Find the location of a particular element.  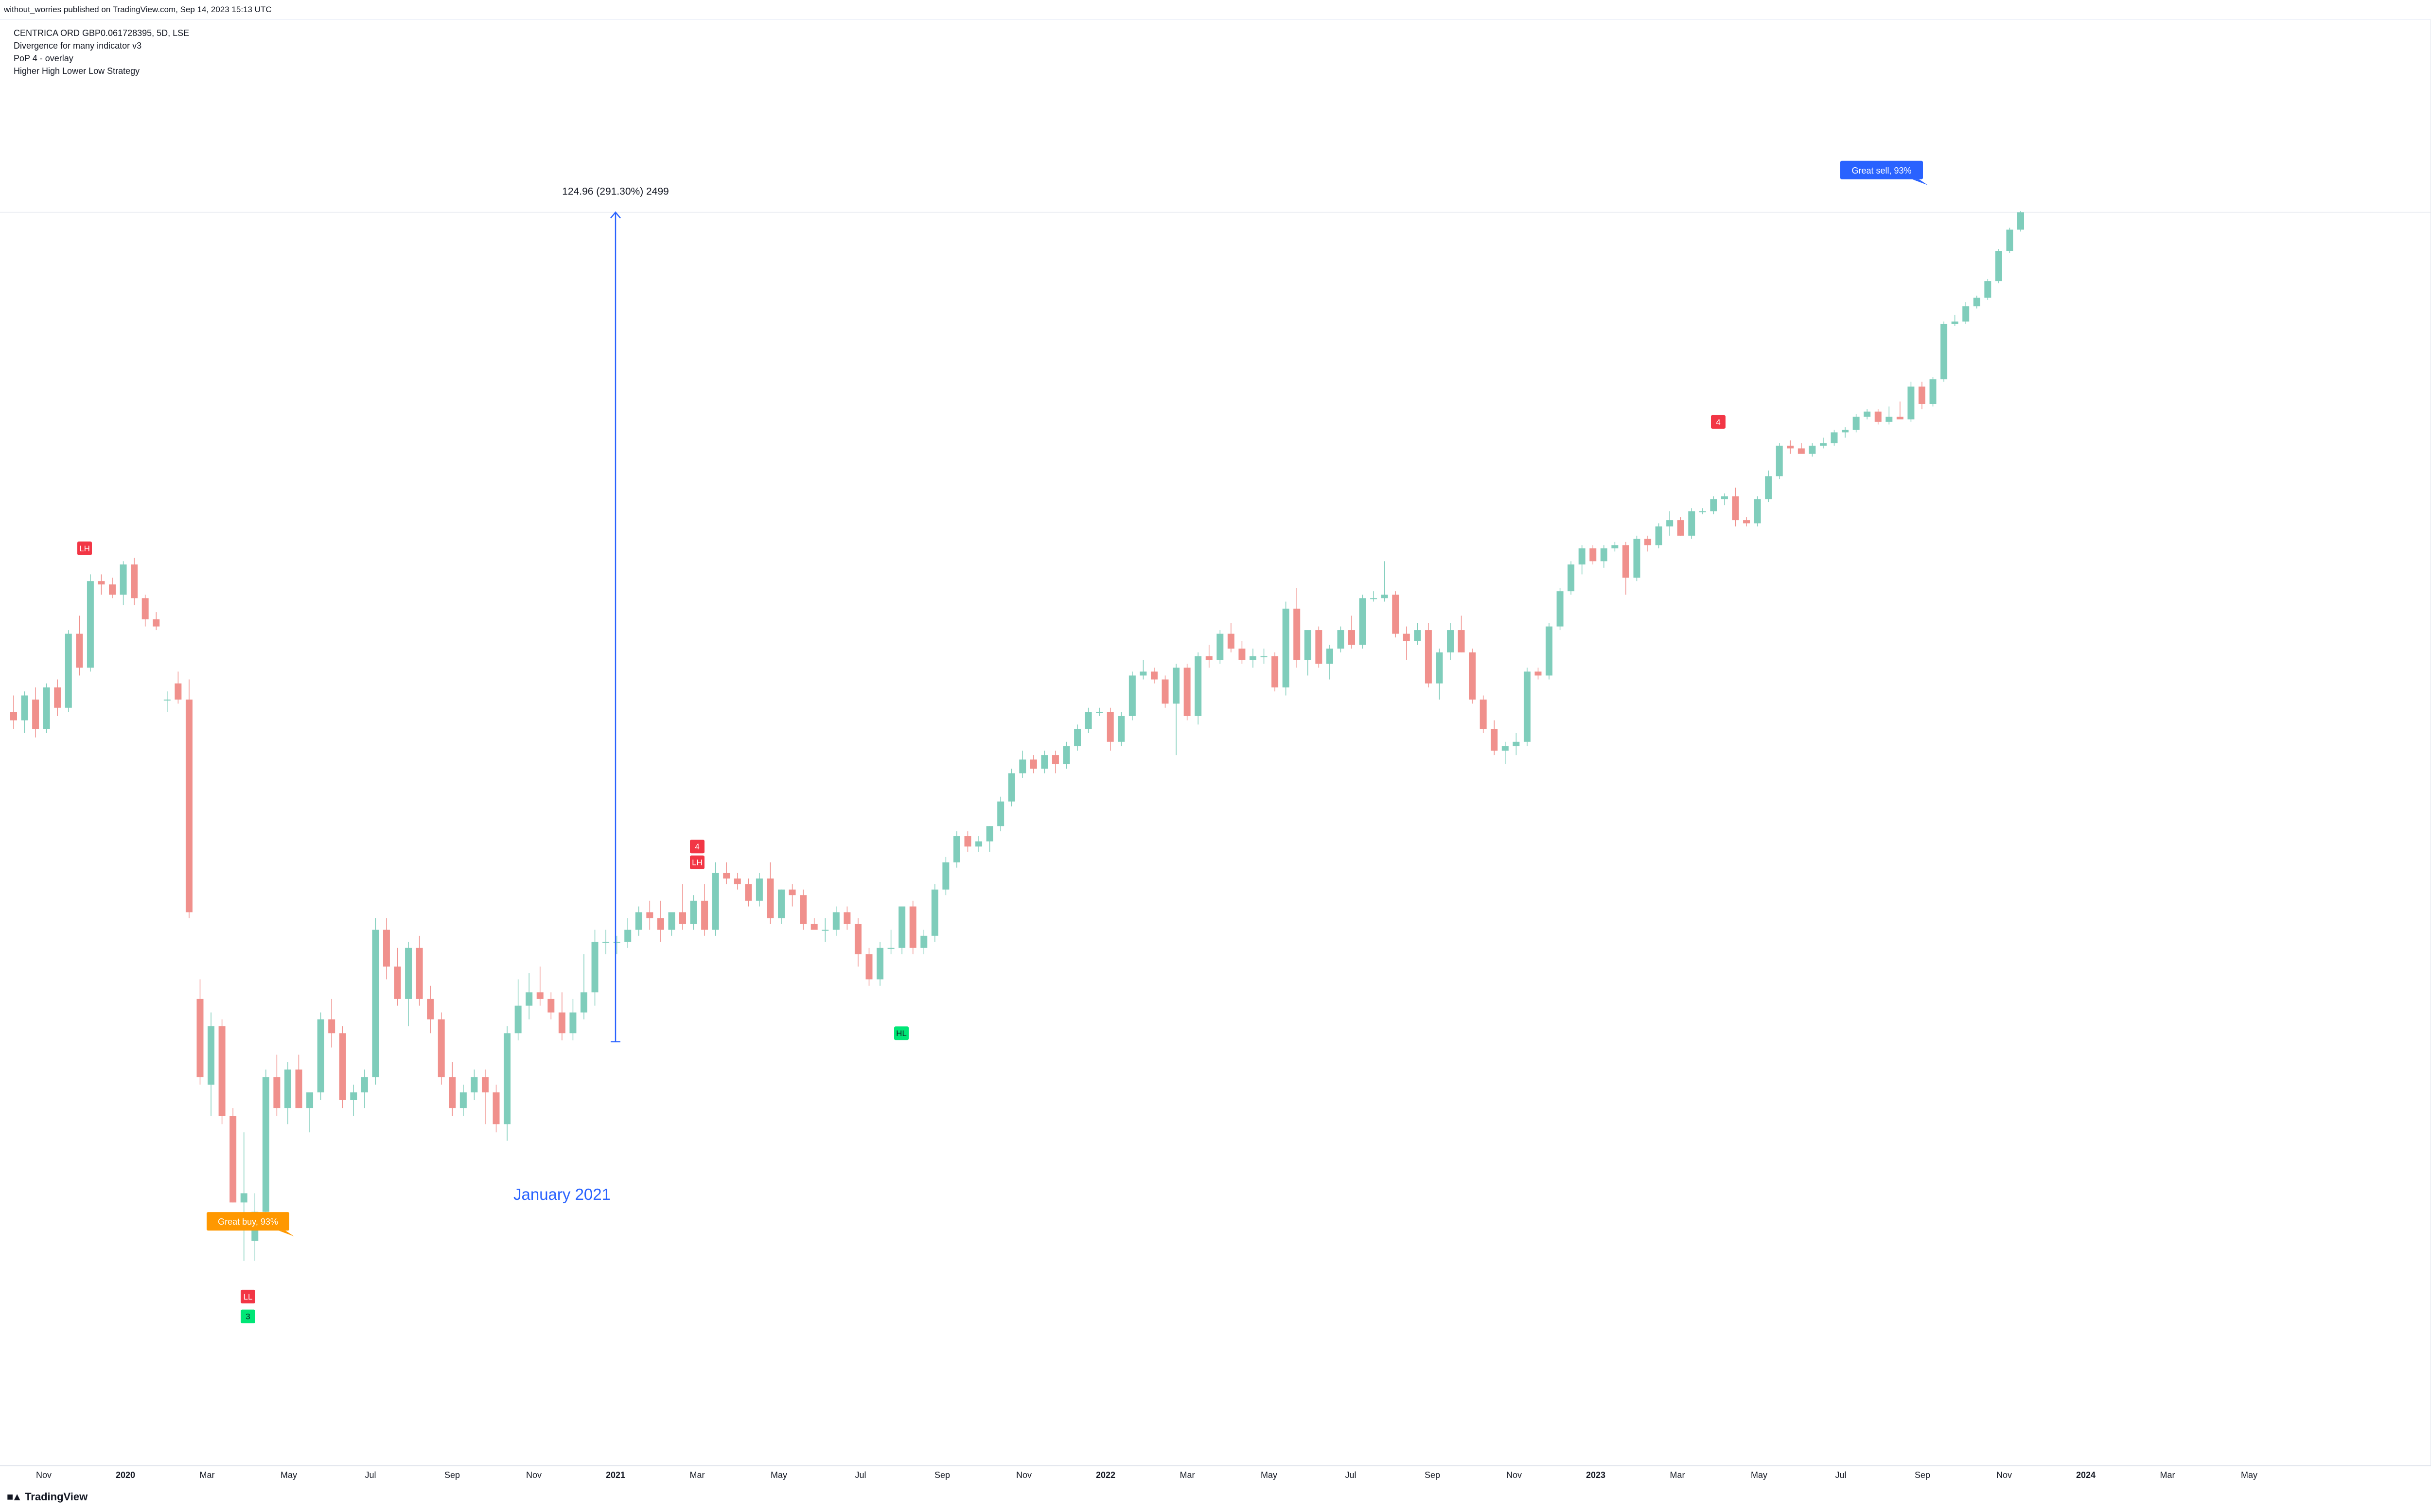

indicator-hhll: Higher High Lower Low Strategy is located at coordinates (77, 71).